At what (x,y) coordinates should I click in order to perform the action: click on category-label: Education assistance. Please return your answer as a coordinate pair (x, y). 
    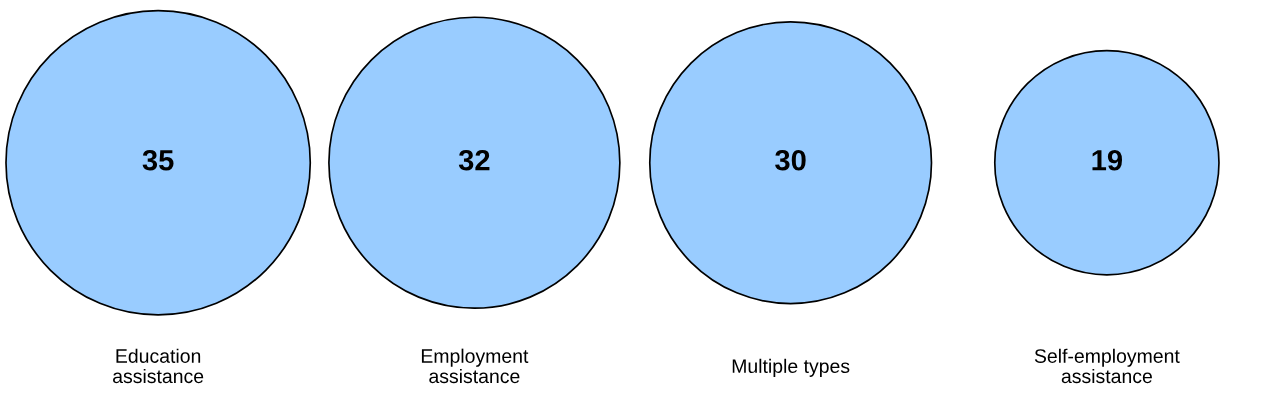
    Looking at the image, I should click on (158, 366).